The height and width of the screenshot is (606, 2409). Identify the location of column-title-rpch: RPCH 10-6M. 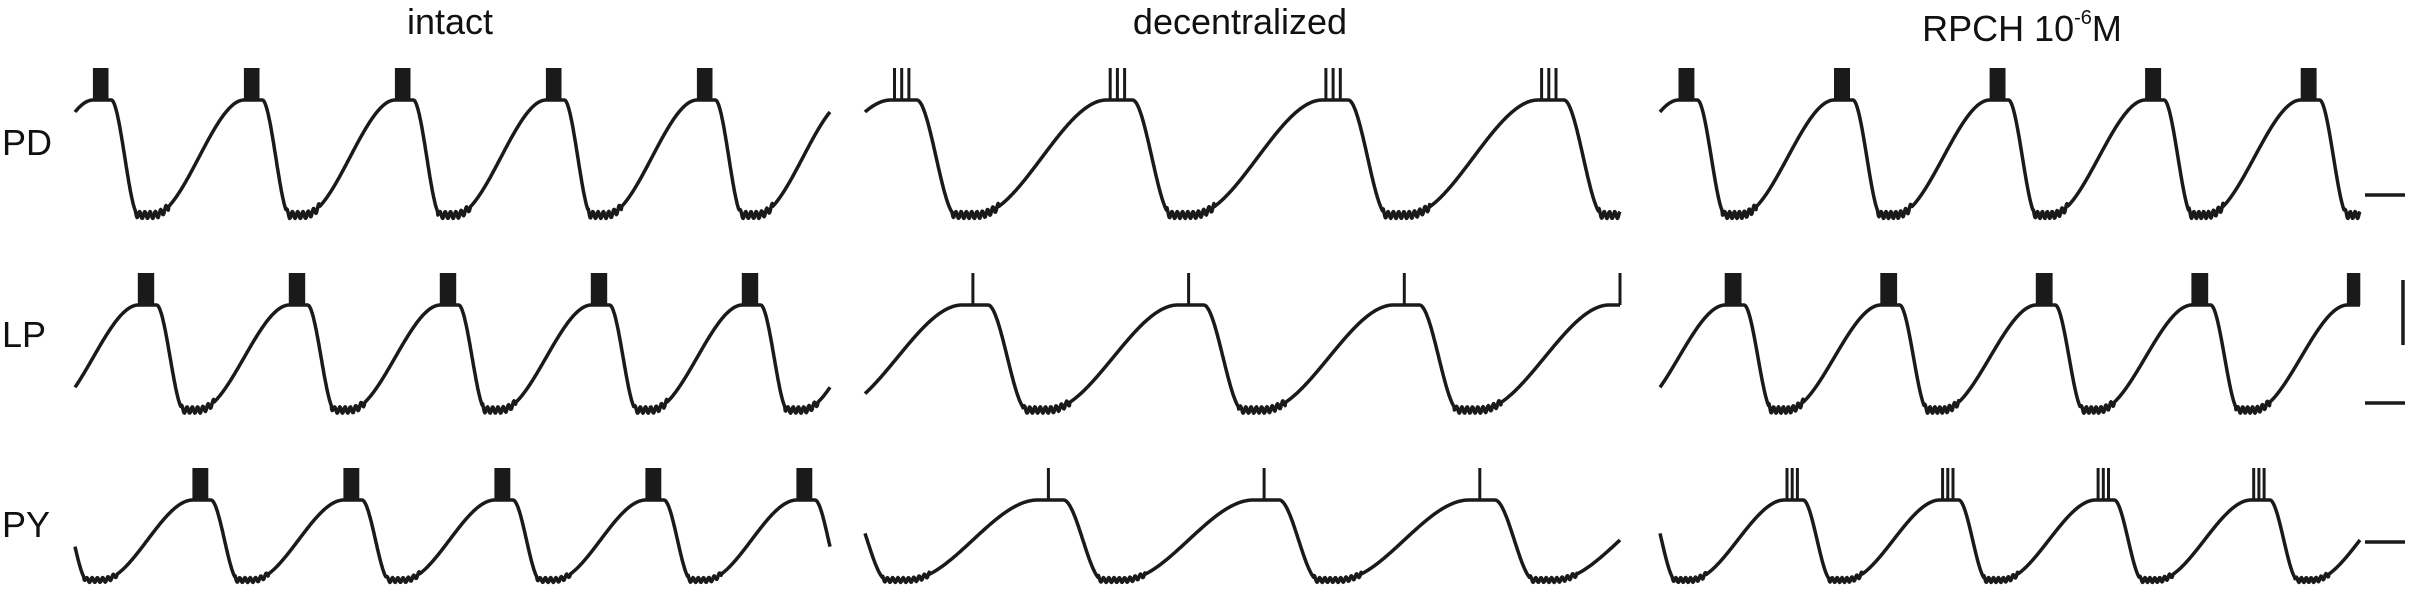
(2022, 28).